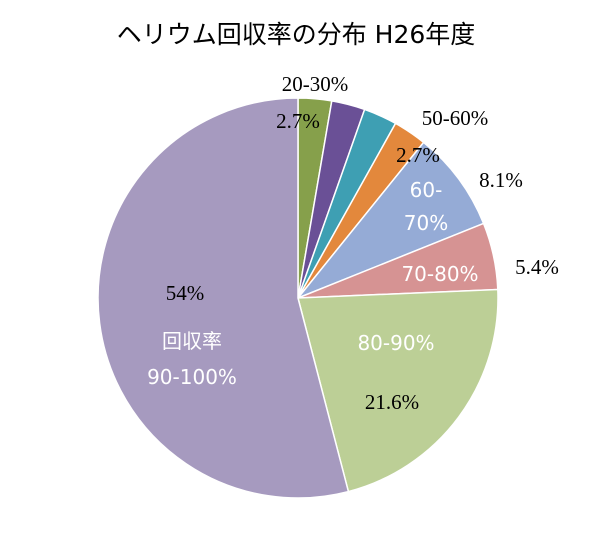 The width and height of the screenshot is (594, 549). I want to click on chart-title: ヘリウム回収率の分布 H26年度, so click(296, 34).